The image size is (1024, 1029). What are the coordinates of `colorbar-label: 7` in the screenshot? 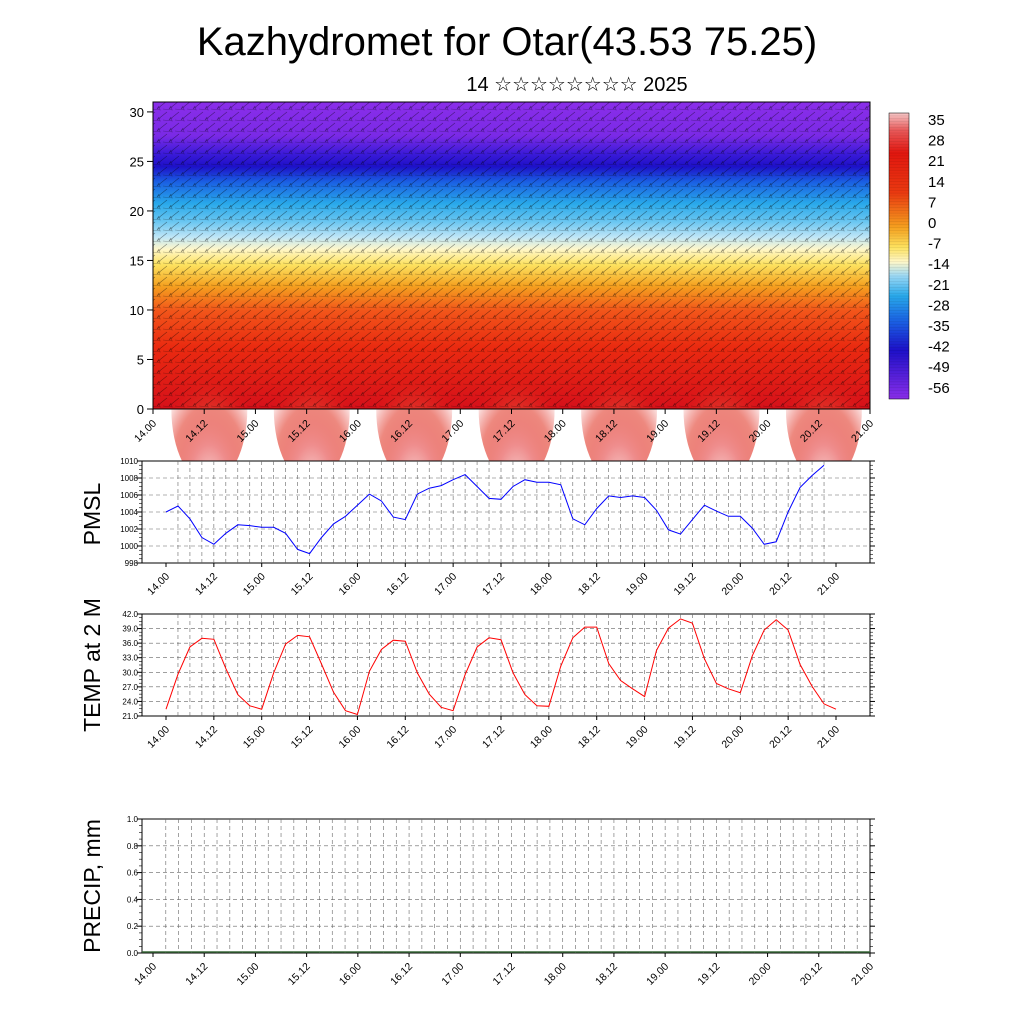 It's located at (932, 202).